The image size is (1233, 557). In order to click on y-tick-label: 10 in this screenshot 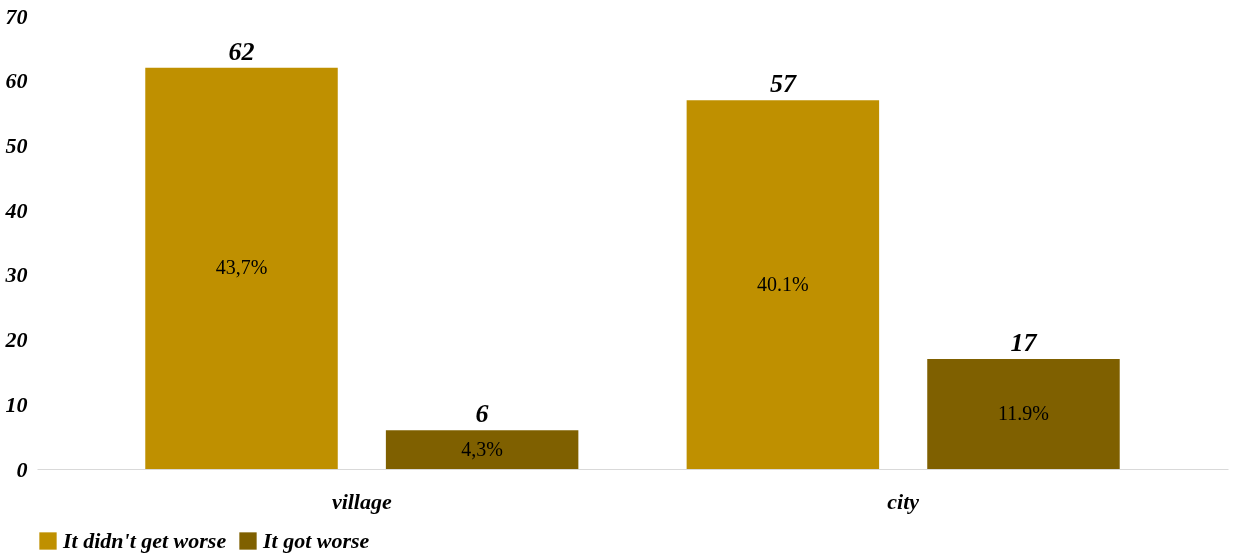, I will do `click(16, 404)`.